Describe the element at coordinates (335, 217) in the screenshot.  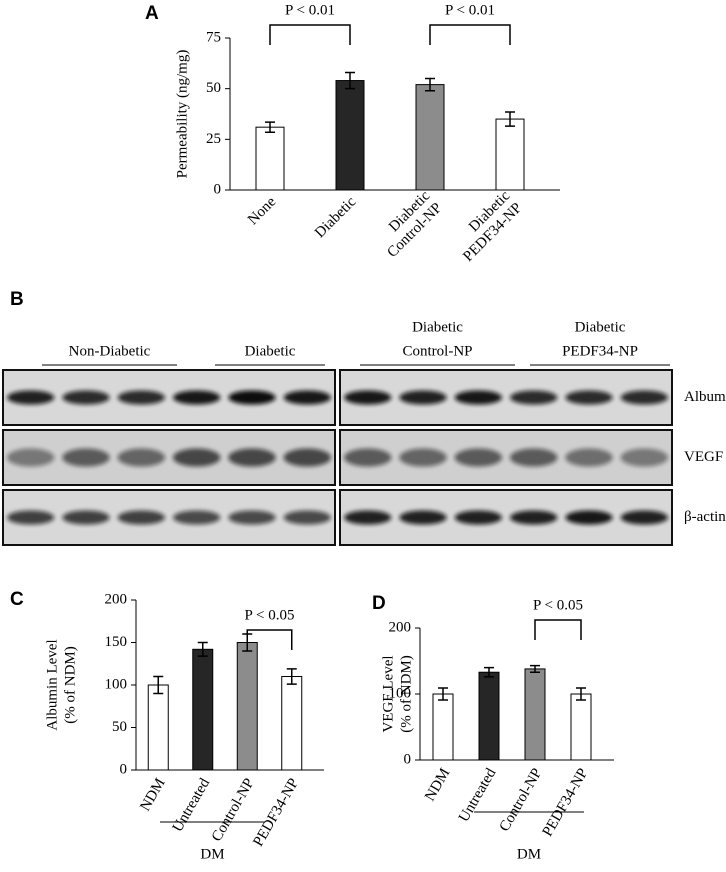
I see `x-tick-label-group: Diabetic` at that location.